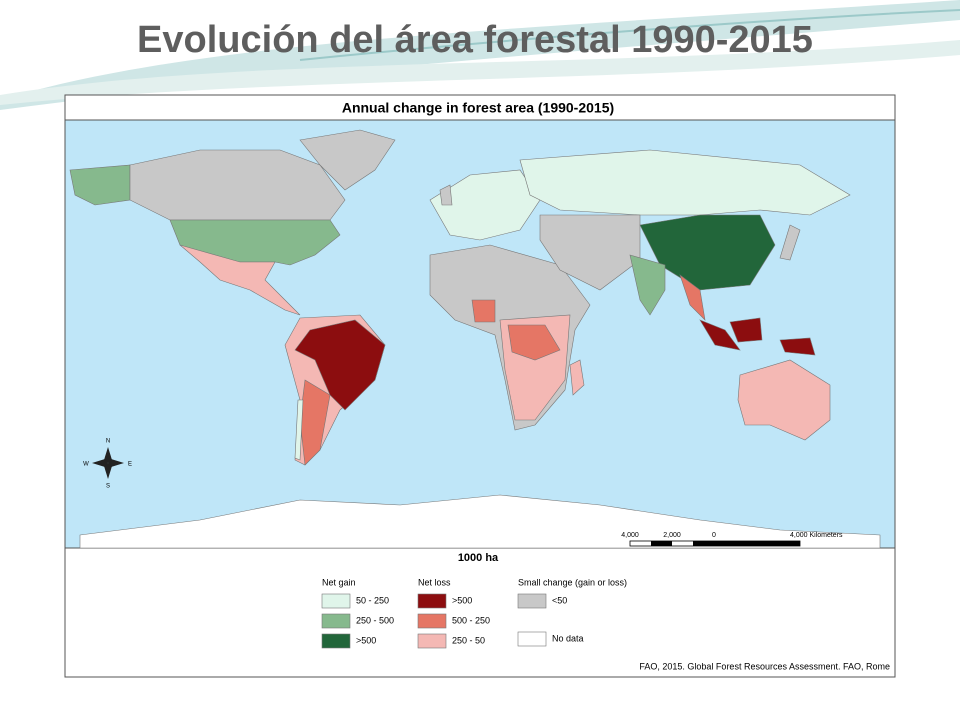 The image size is (960, 720). I want to click on legend-group-title: Net gain, so click(339, 582).